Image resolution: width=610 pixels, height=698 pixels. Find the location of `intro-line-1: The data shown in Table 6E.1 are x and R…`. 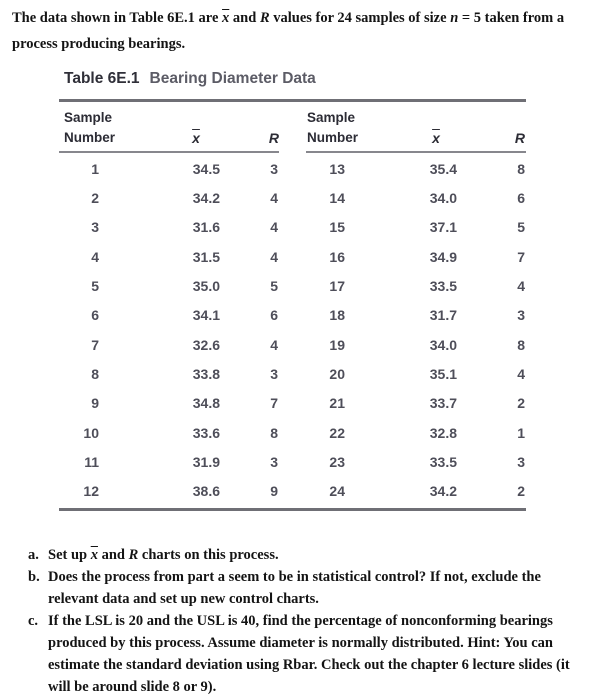

intro-line-1: The data shown in Table 6E.1 are x and R… is located at coordinates (288, 18).